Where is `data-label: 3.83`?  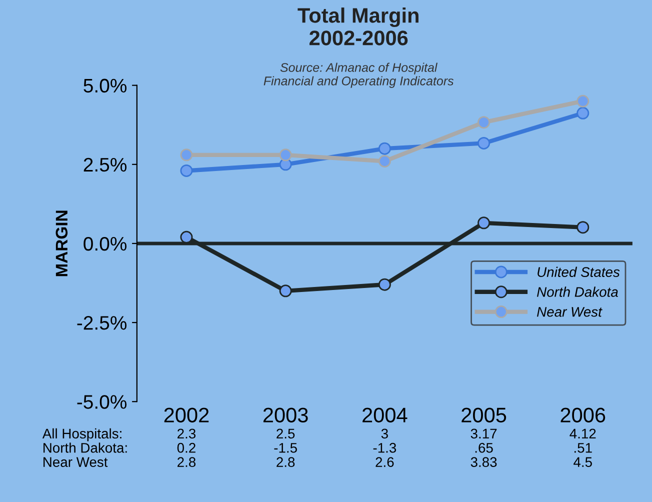 data-label: 3.83 is located at coordinates (483, 462).